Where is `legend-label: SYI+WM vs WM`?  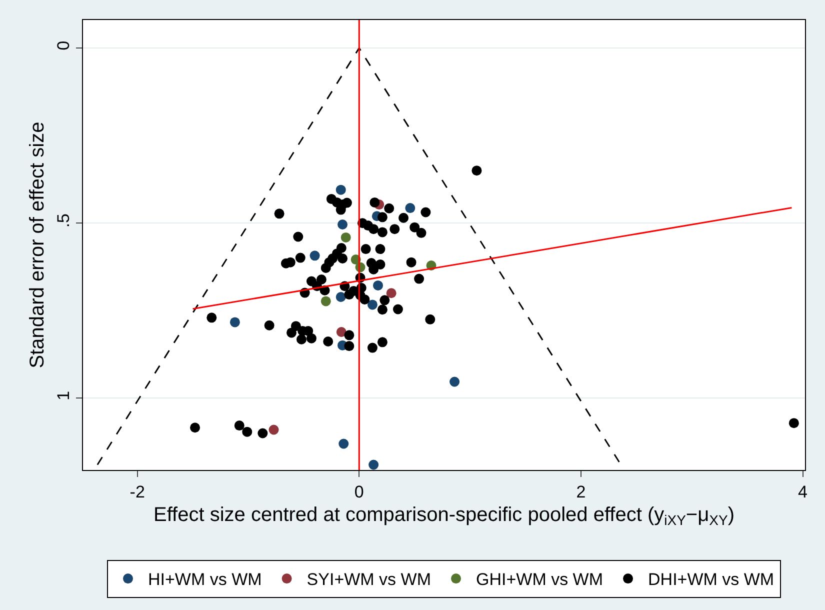
legend-label: SYI+WM vs WM is located at coordinates (368, 580).